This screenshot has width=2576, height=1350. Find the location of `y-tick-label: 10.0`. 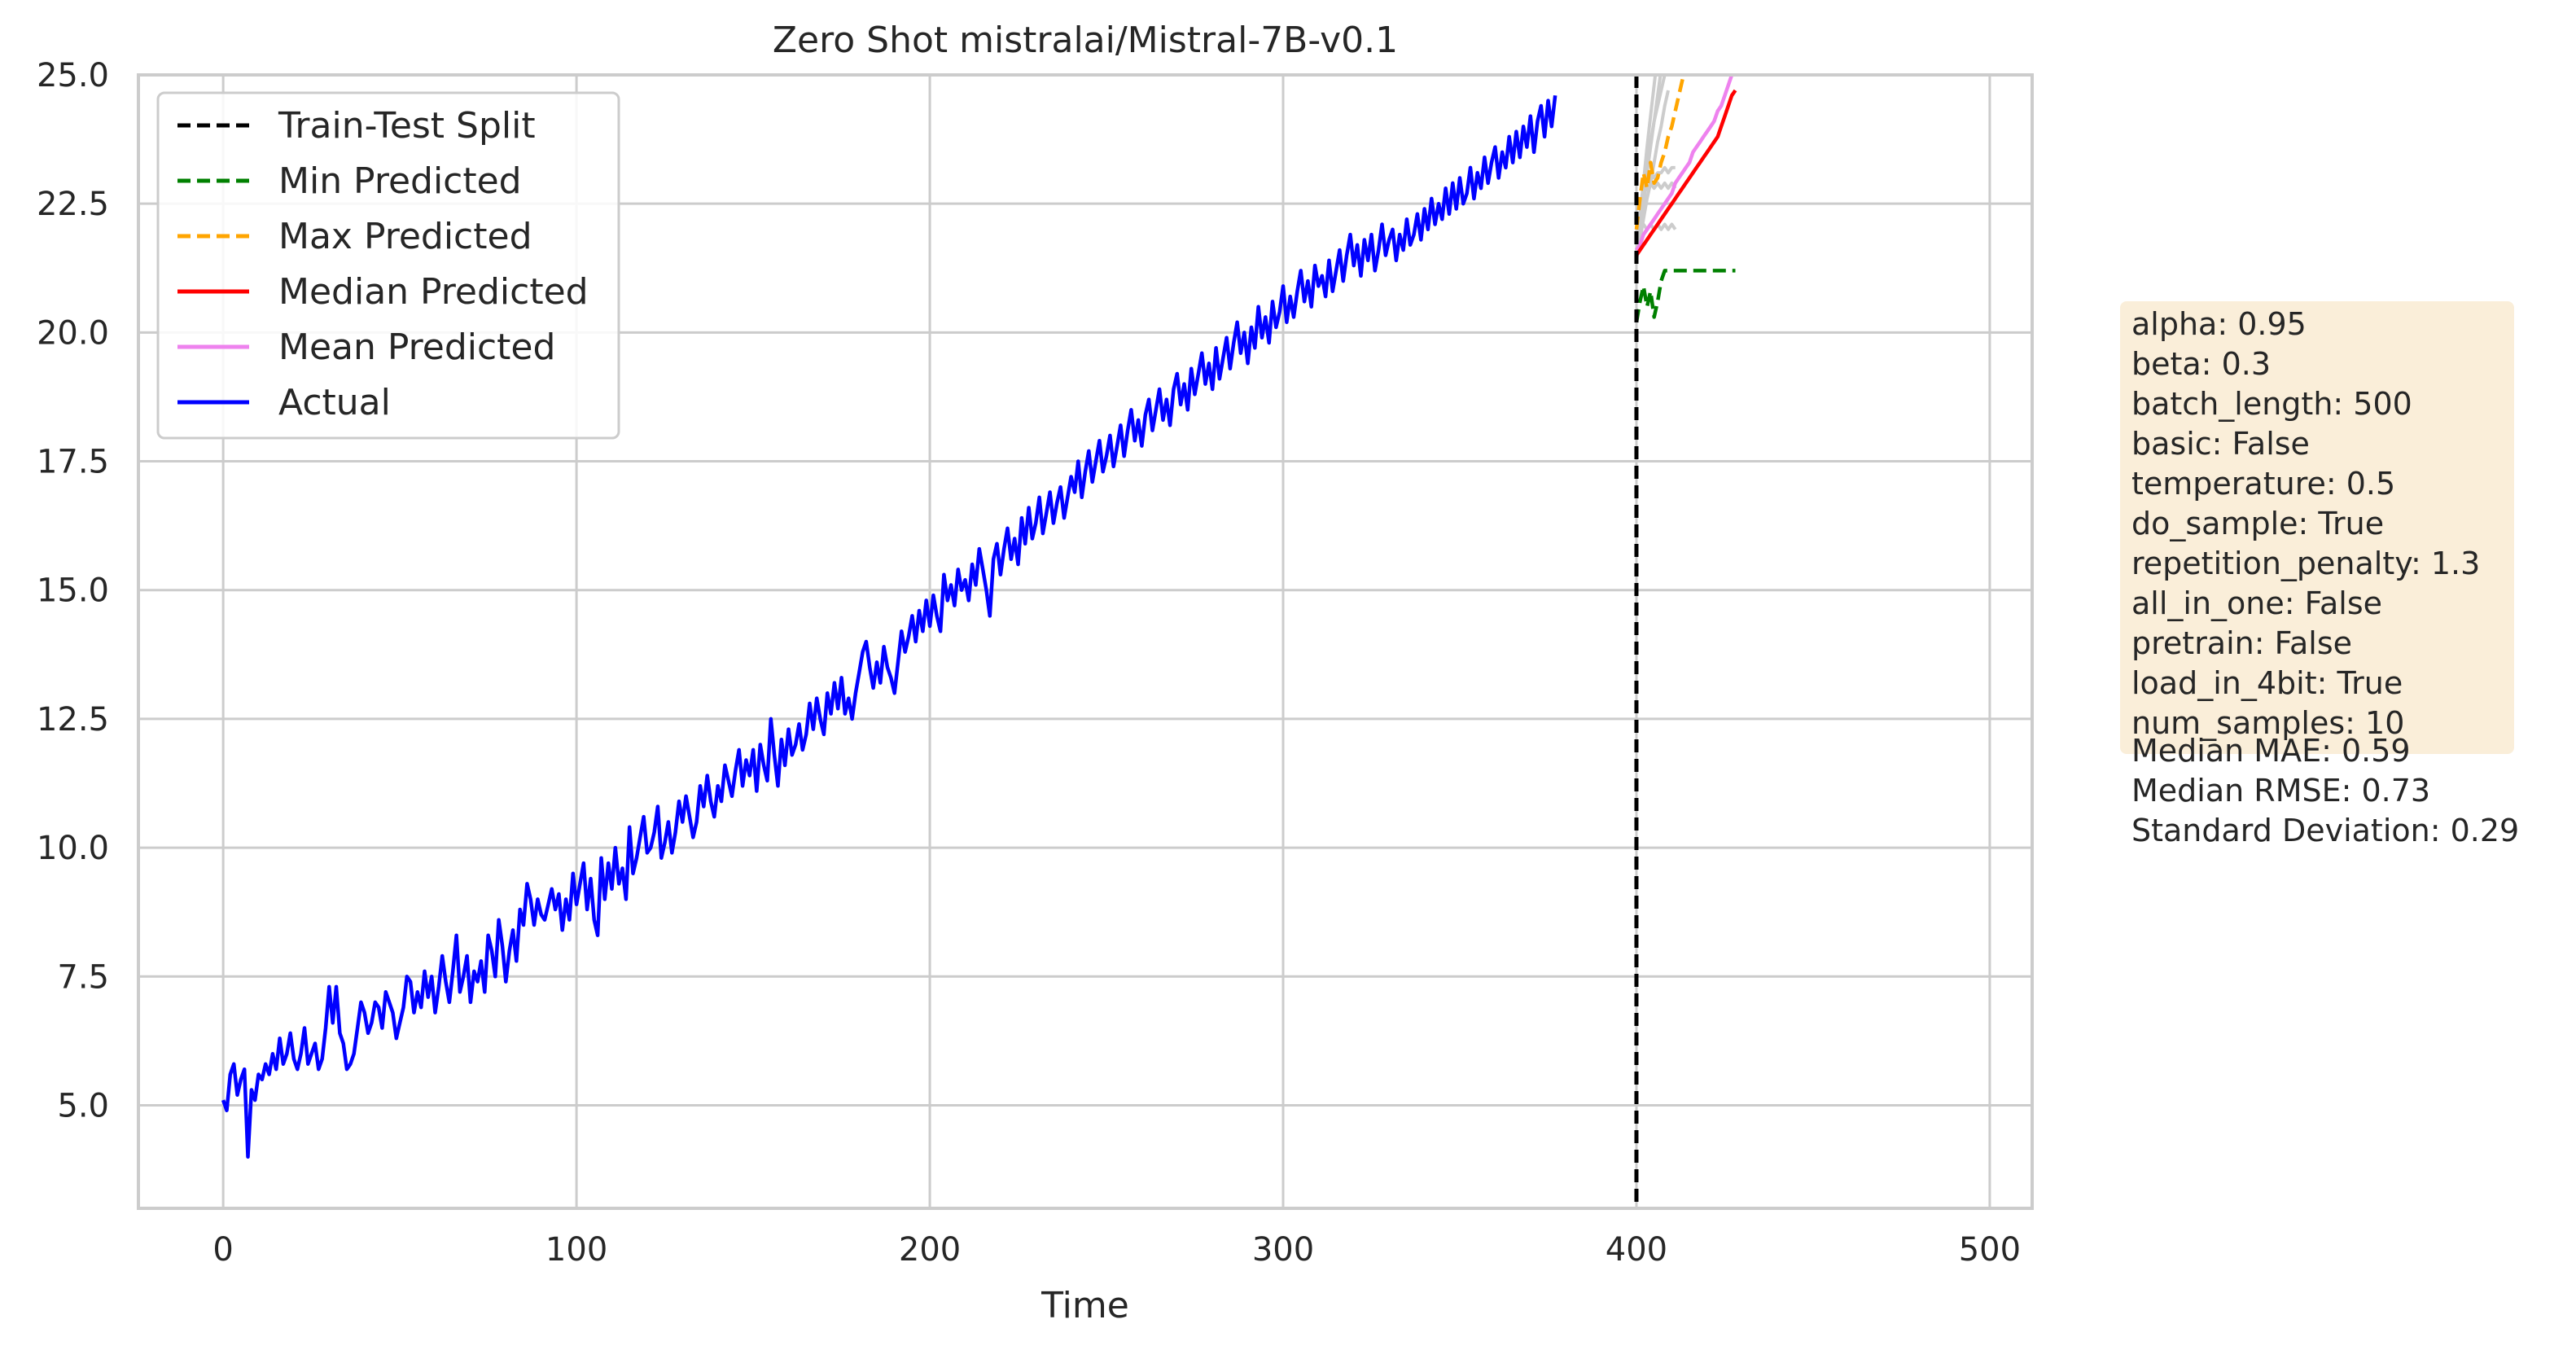

y-tick-label: 10.0 is located at coordinates (73, 848).